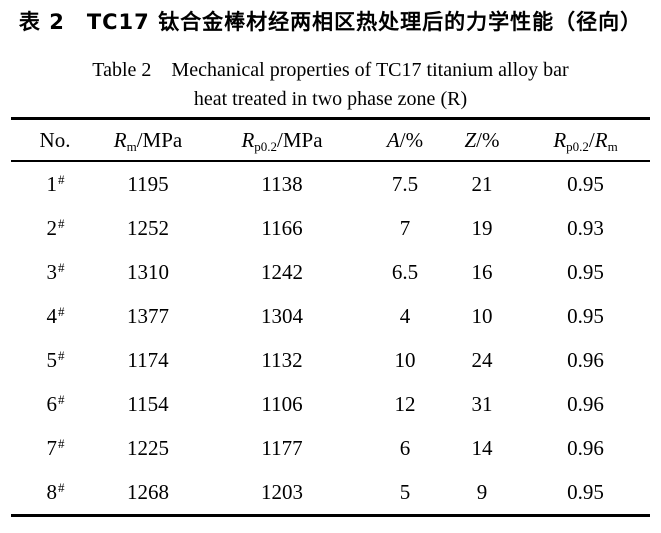  I want to click on table-row: 6# 1154 1106 12 31 0.96, so click(330, 404).